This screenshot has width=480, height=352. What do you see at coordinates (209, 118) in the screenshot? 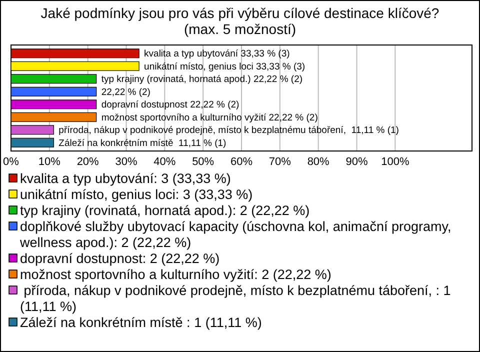
I see `data-label: možnost sportovního a kulturního vyžití 22,22 % (2)` at bounding box center [209, 118].